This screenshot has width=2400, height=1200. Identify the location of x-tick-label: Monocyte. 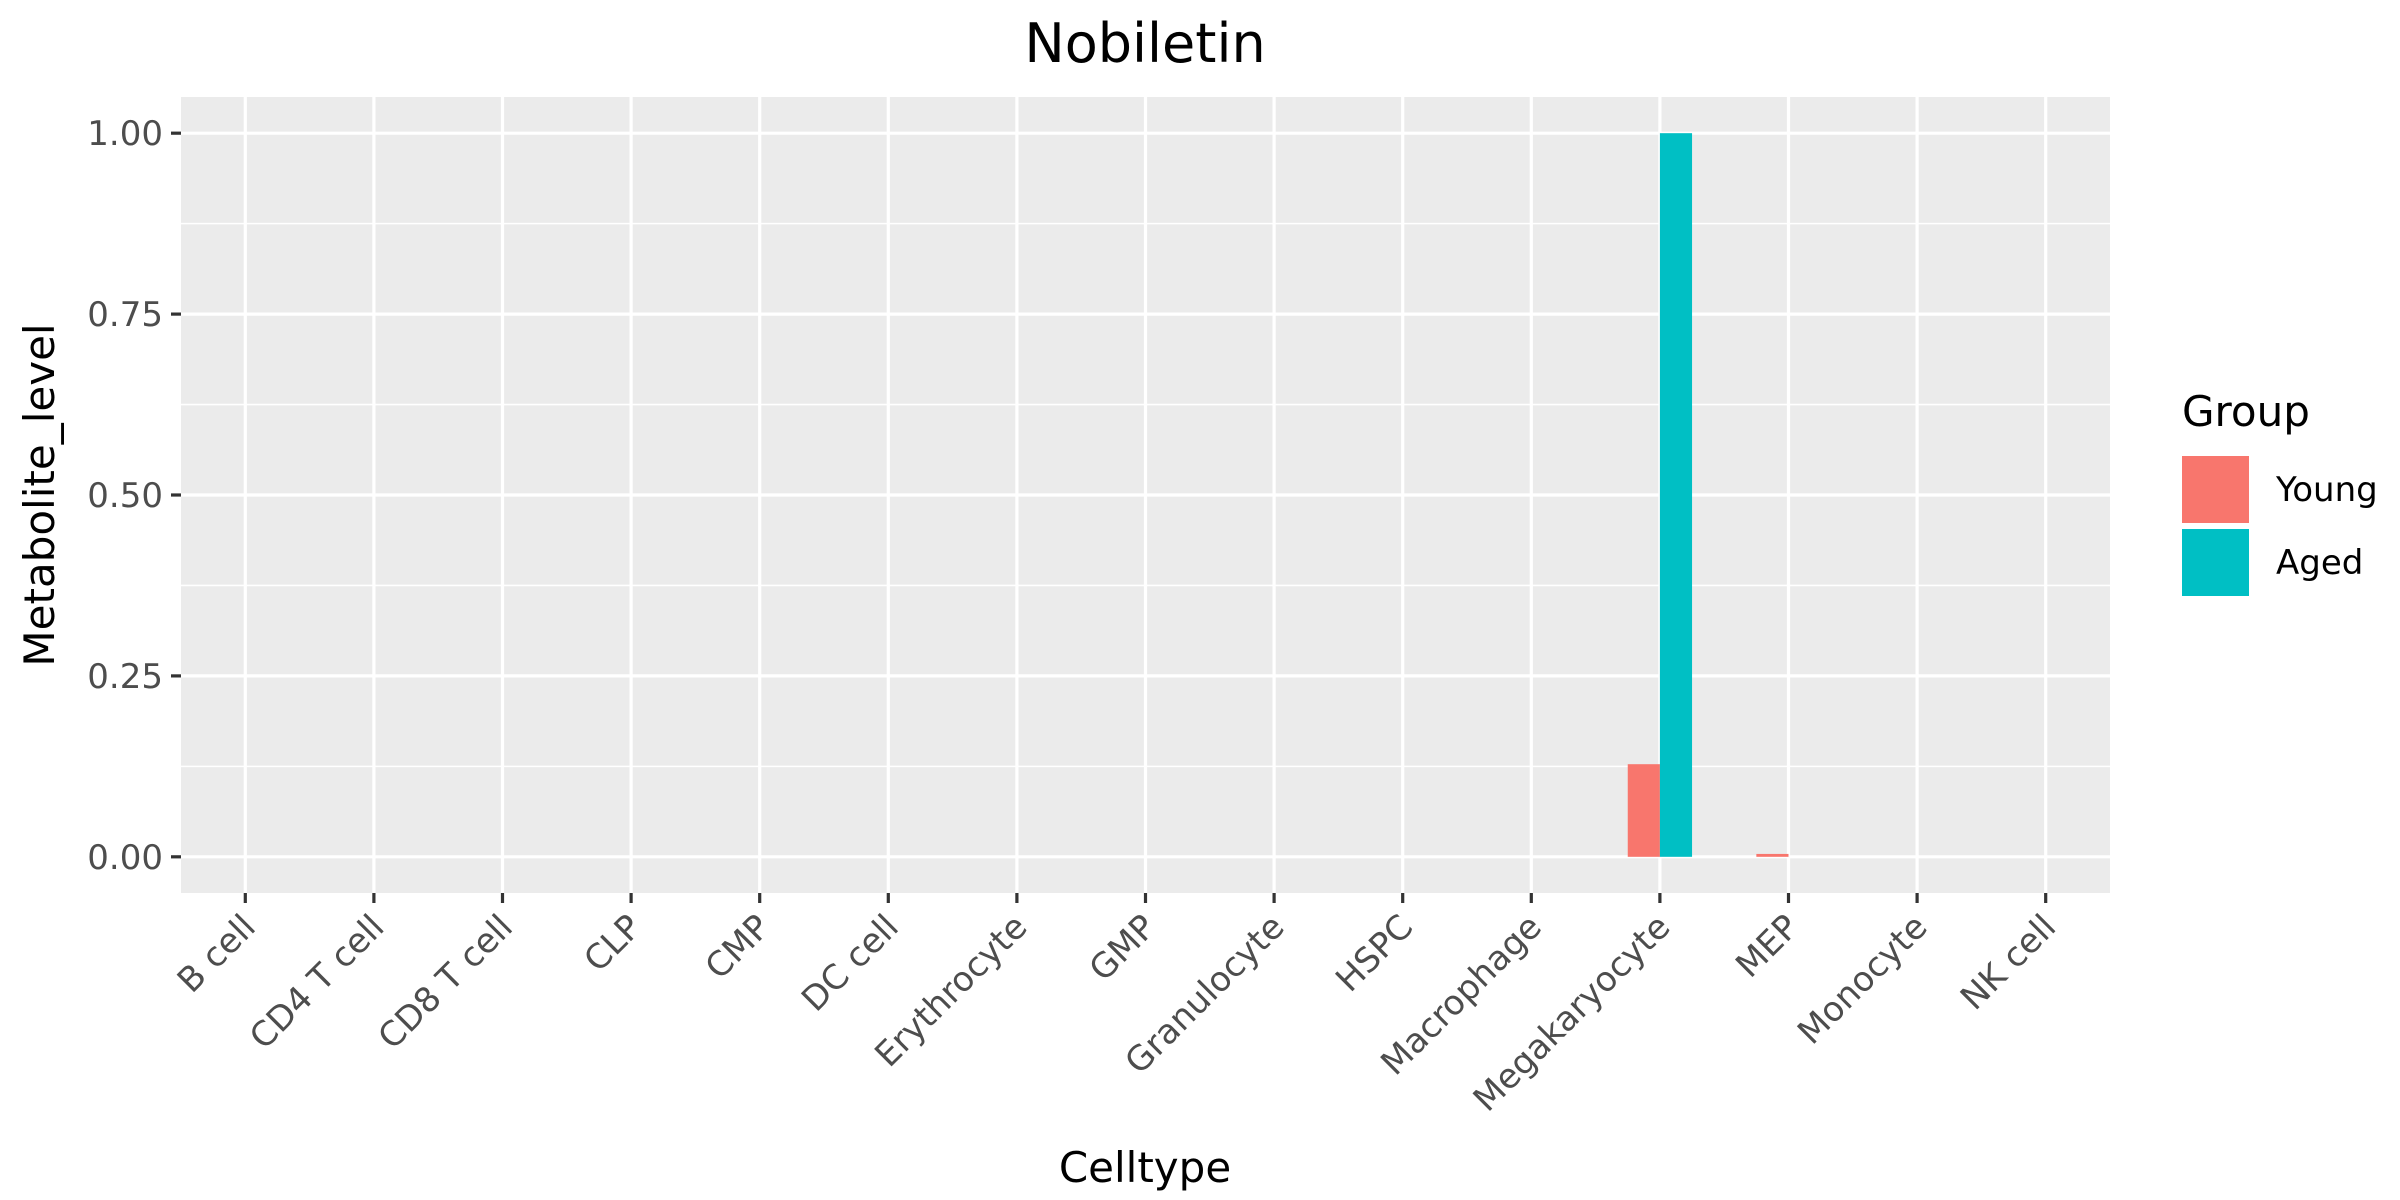
(1862, 979).